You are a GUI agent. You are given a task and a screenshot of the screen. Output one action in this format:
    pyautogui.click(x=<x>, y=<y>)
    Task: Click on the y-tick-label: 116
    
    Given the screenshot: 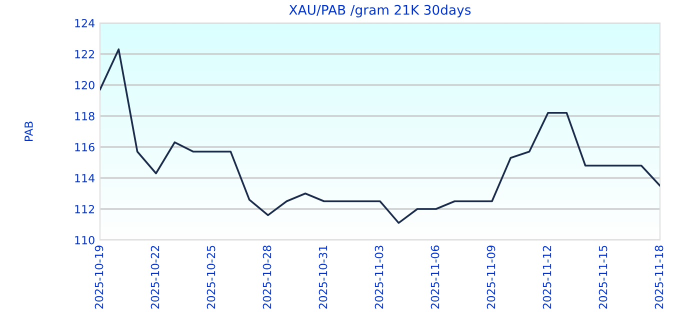 What is the action you would take?
    pyautogui.click(x=84, y=147)
    